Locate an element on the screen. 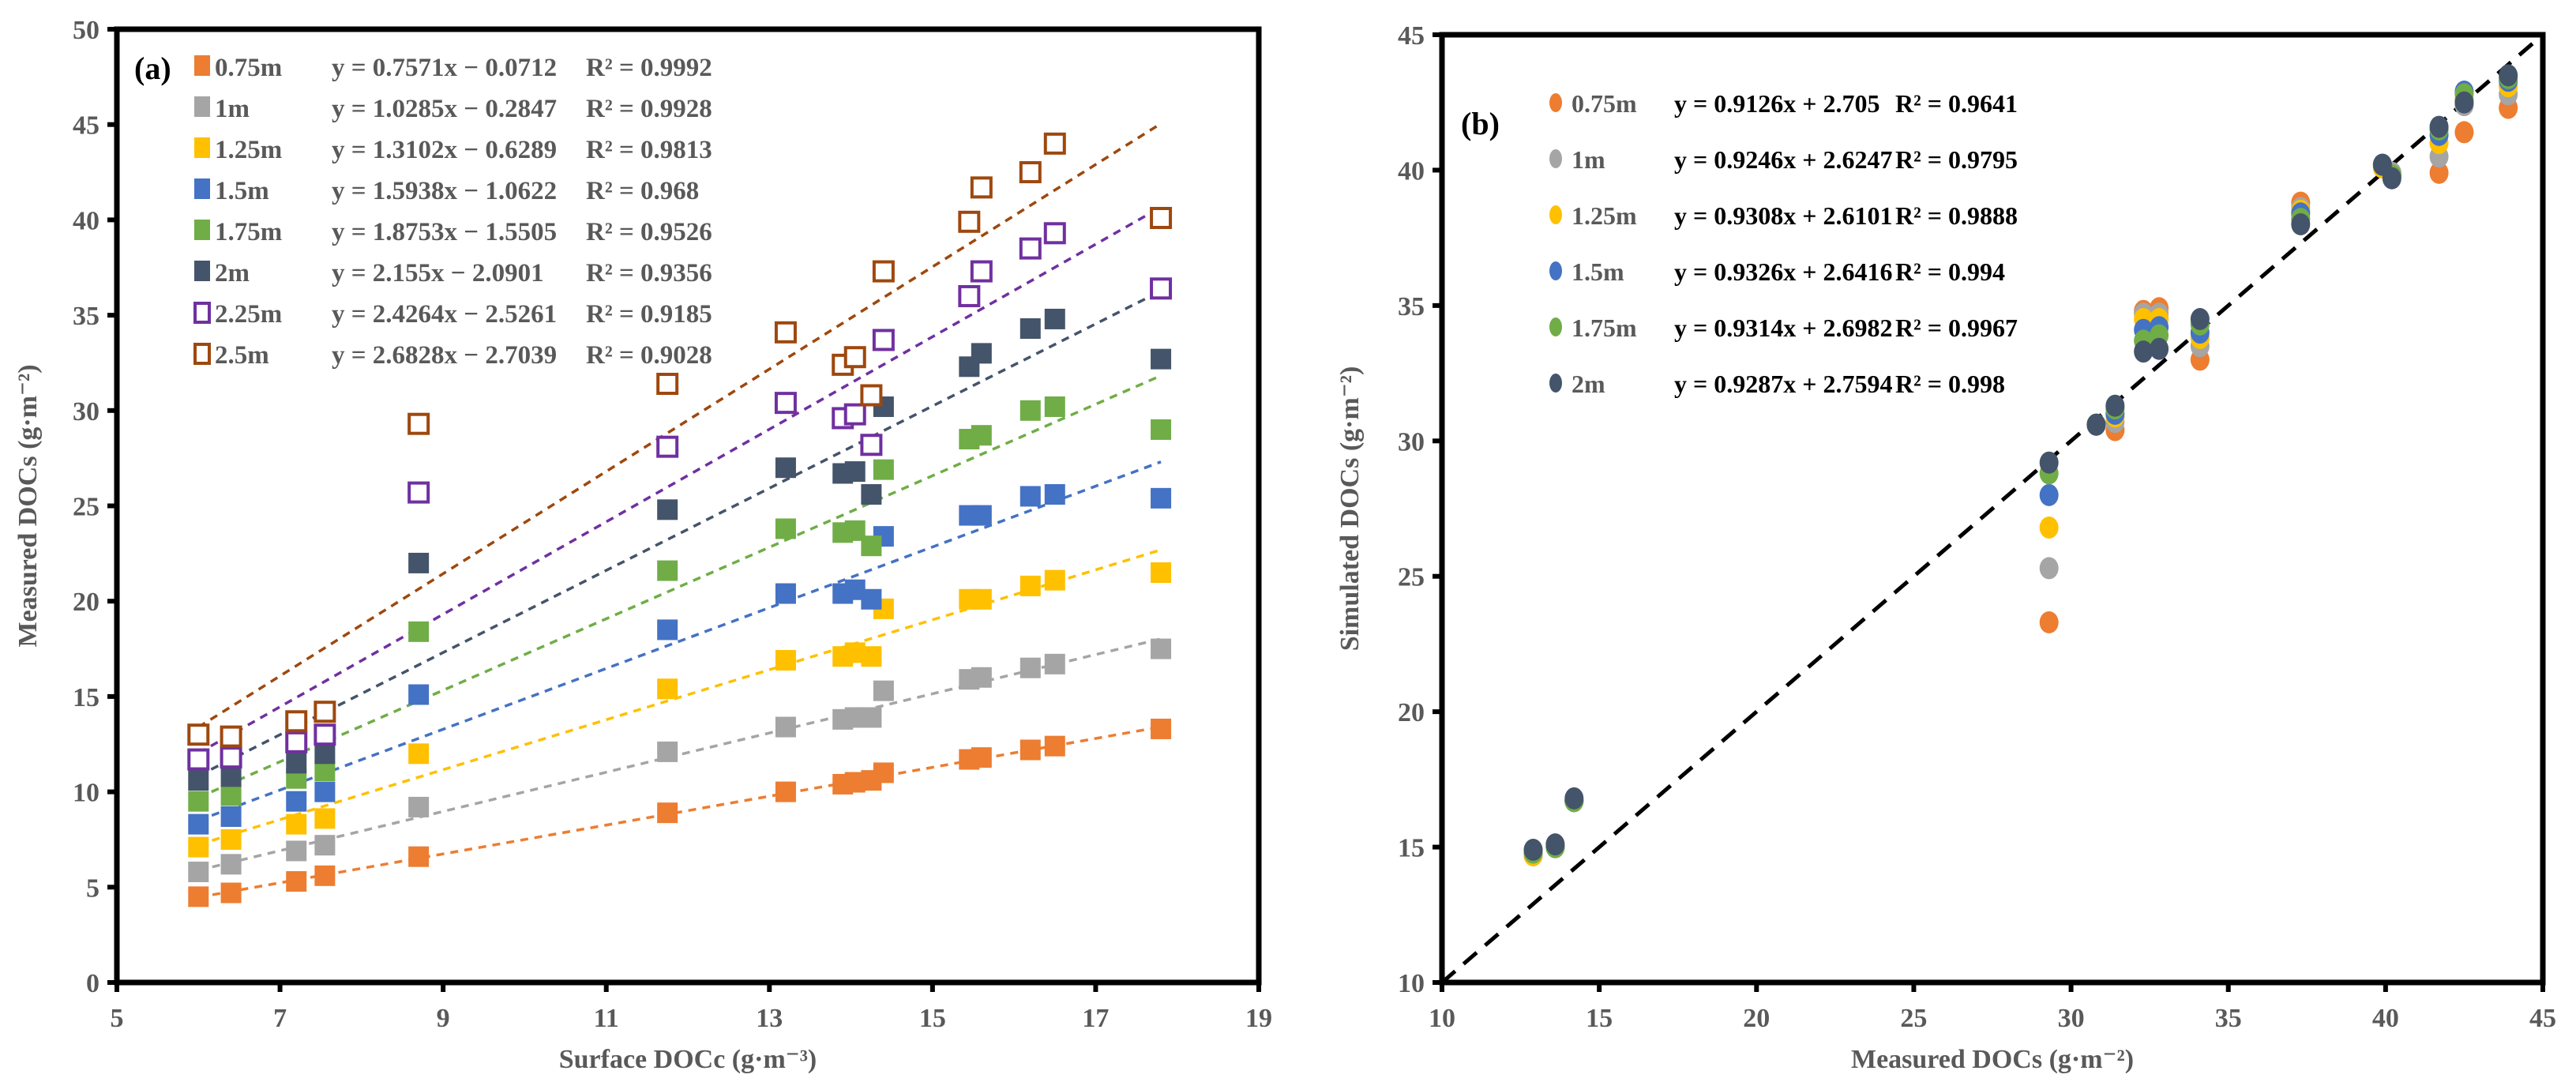  legend-r2: R² = 0.9928 is located at coordinates (649, 109).